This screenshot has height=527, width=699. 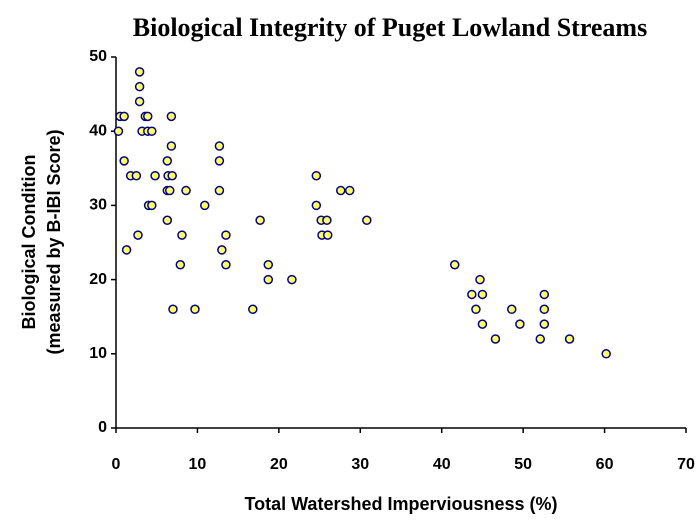 What do you see at coordinates (442, 464) in the screenshot?
I see `x-tick-label: 40` at bounding box center [442, 464].